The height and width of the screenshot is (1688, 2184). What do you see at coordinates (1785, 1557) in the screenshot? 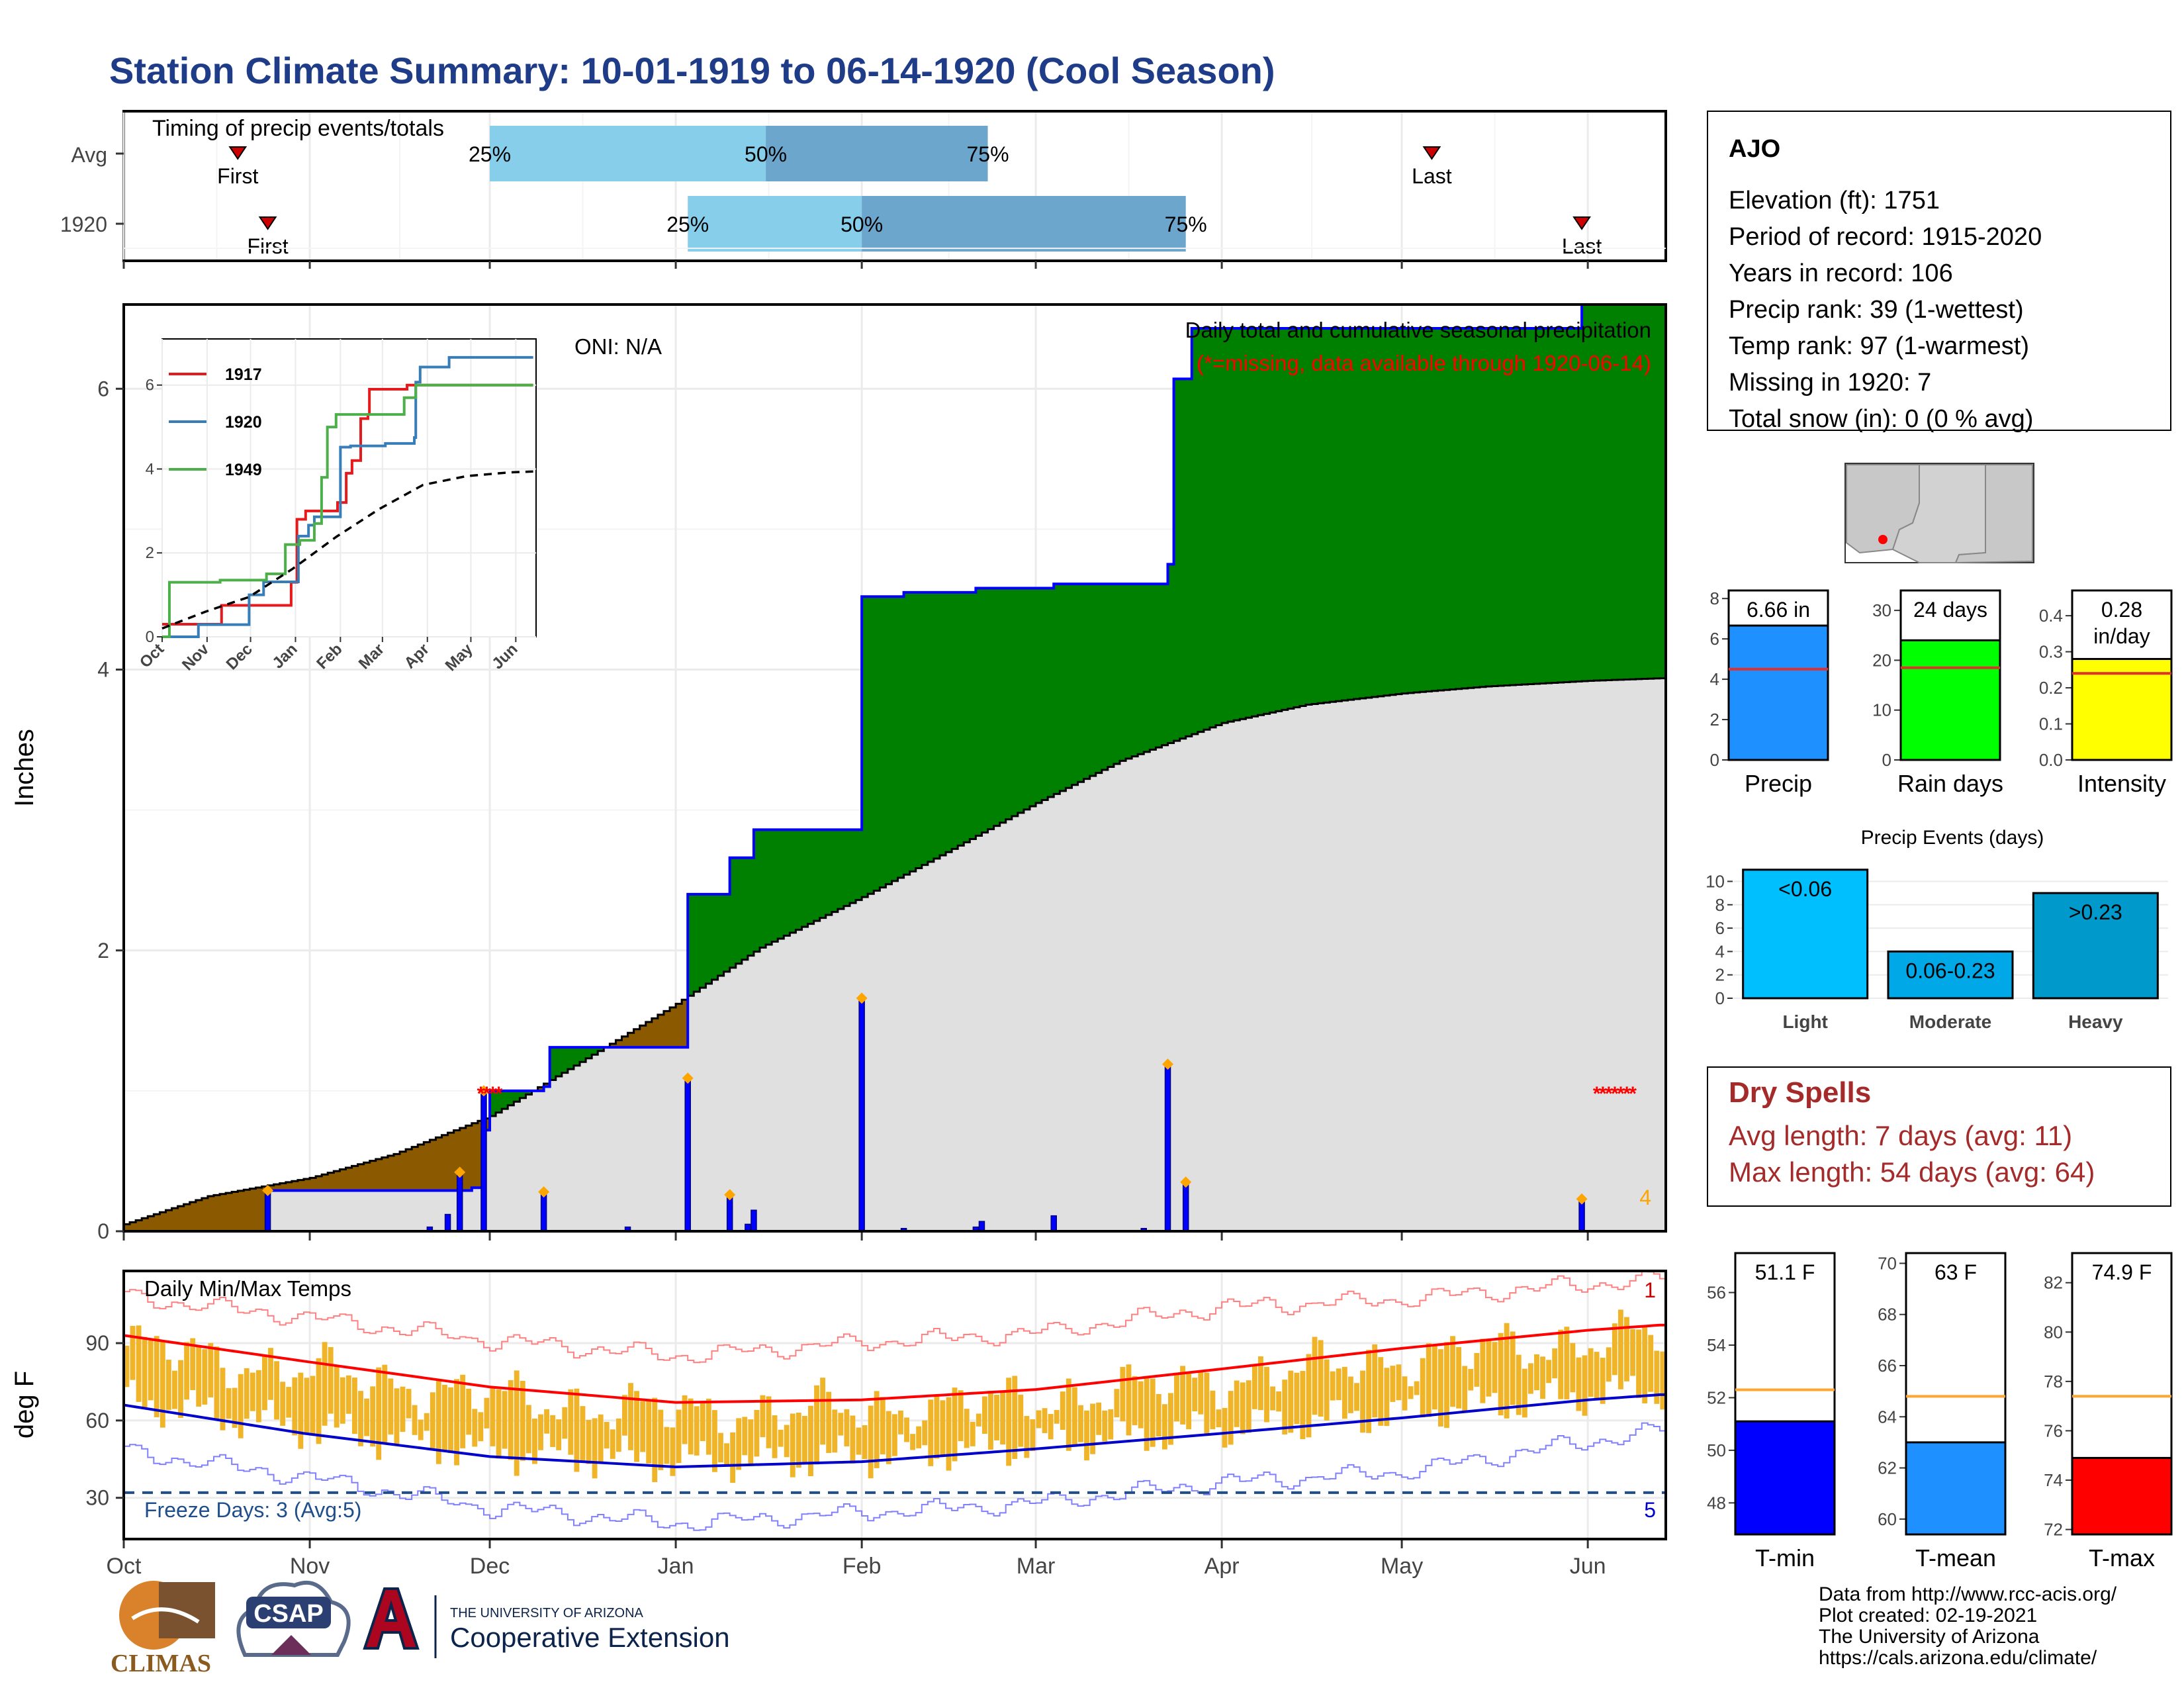
I see `summary-panel-label: T-min` at bounding box center [1785, 1557].